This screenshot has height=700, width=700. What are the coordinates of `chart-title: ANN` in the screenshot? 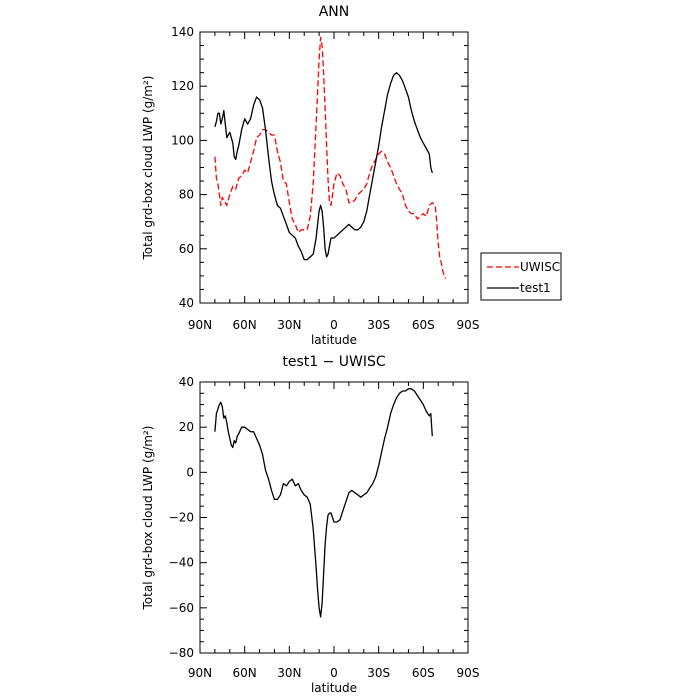 It's located at (334, 12).